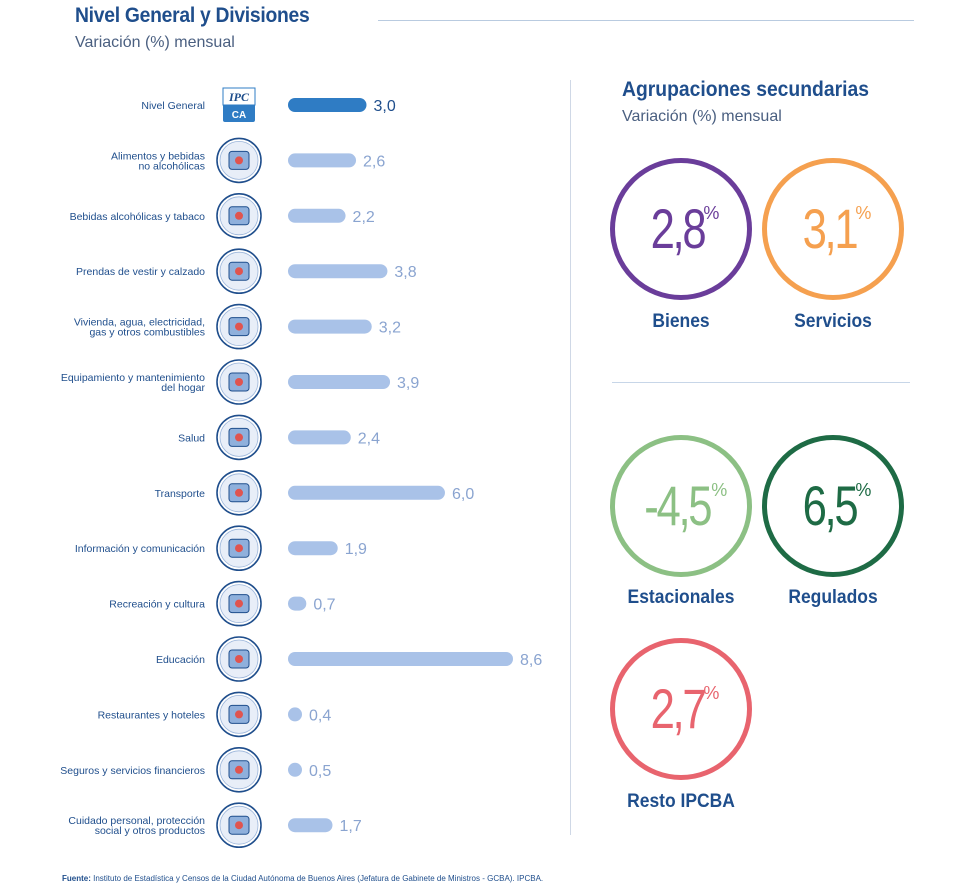 This screenshot has width=967, height=889. What do you see at coordinates (239, 659) in the screenshot?
I see `school-building-icon` at bounding box center [239, 659].